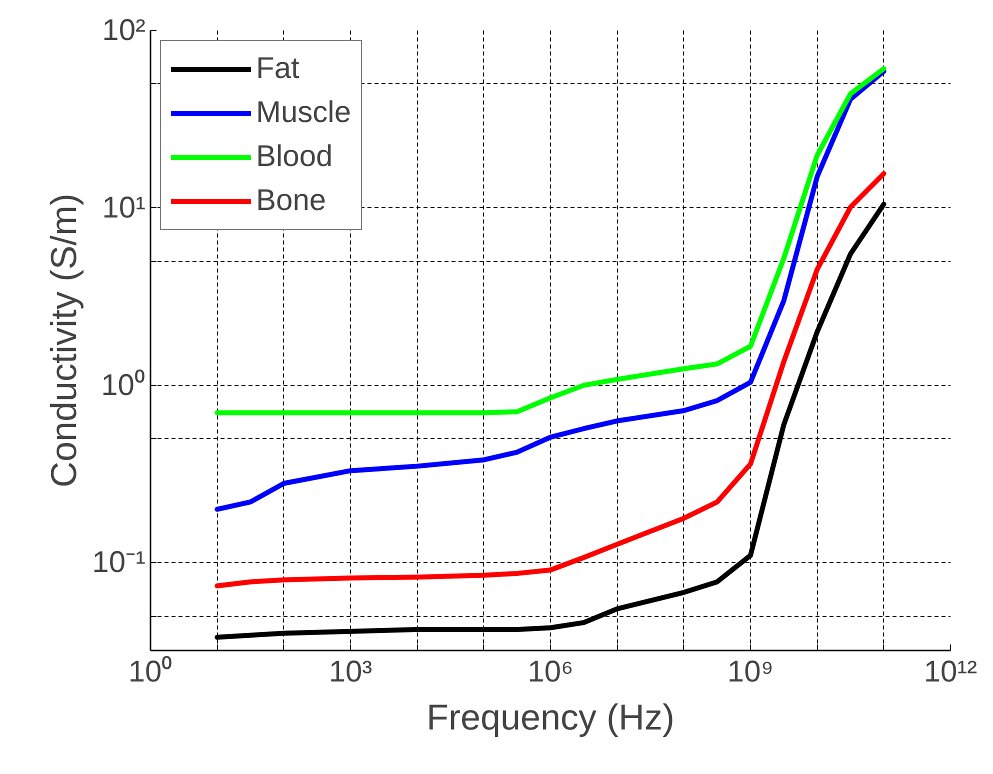 Image resolution: width=993 pixels, height=774 pixels. What do you see at coordinates (951, 672) in the screenshot?
I see `x-tick-label: 10¹²` at bounding box center [951, 672].